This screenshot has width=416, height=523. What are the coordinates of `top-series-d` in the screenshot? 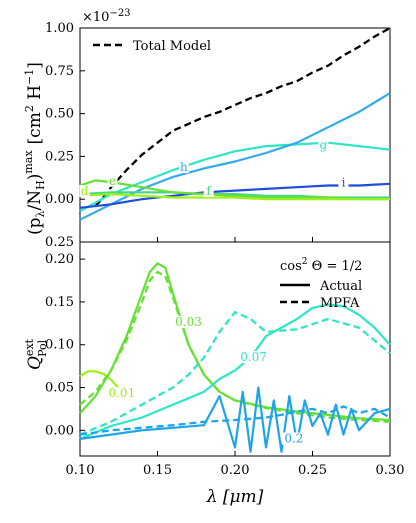 It's located at (234, 197).